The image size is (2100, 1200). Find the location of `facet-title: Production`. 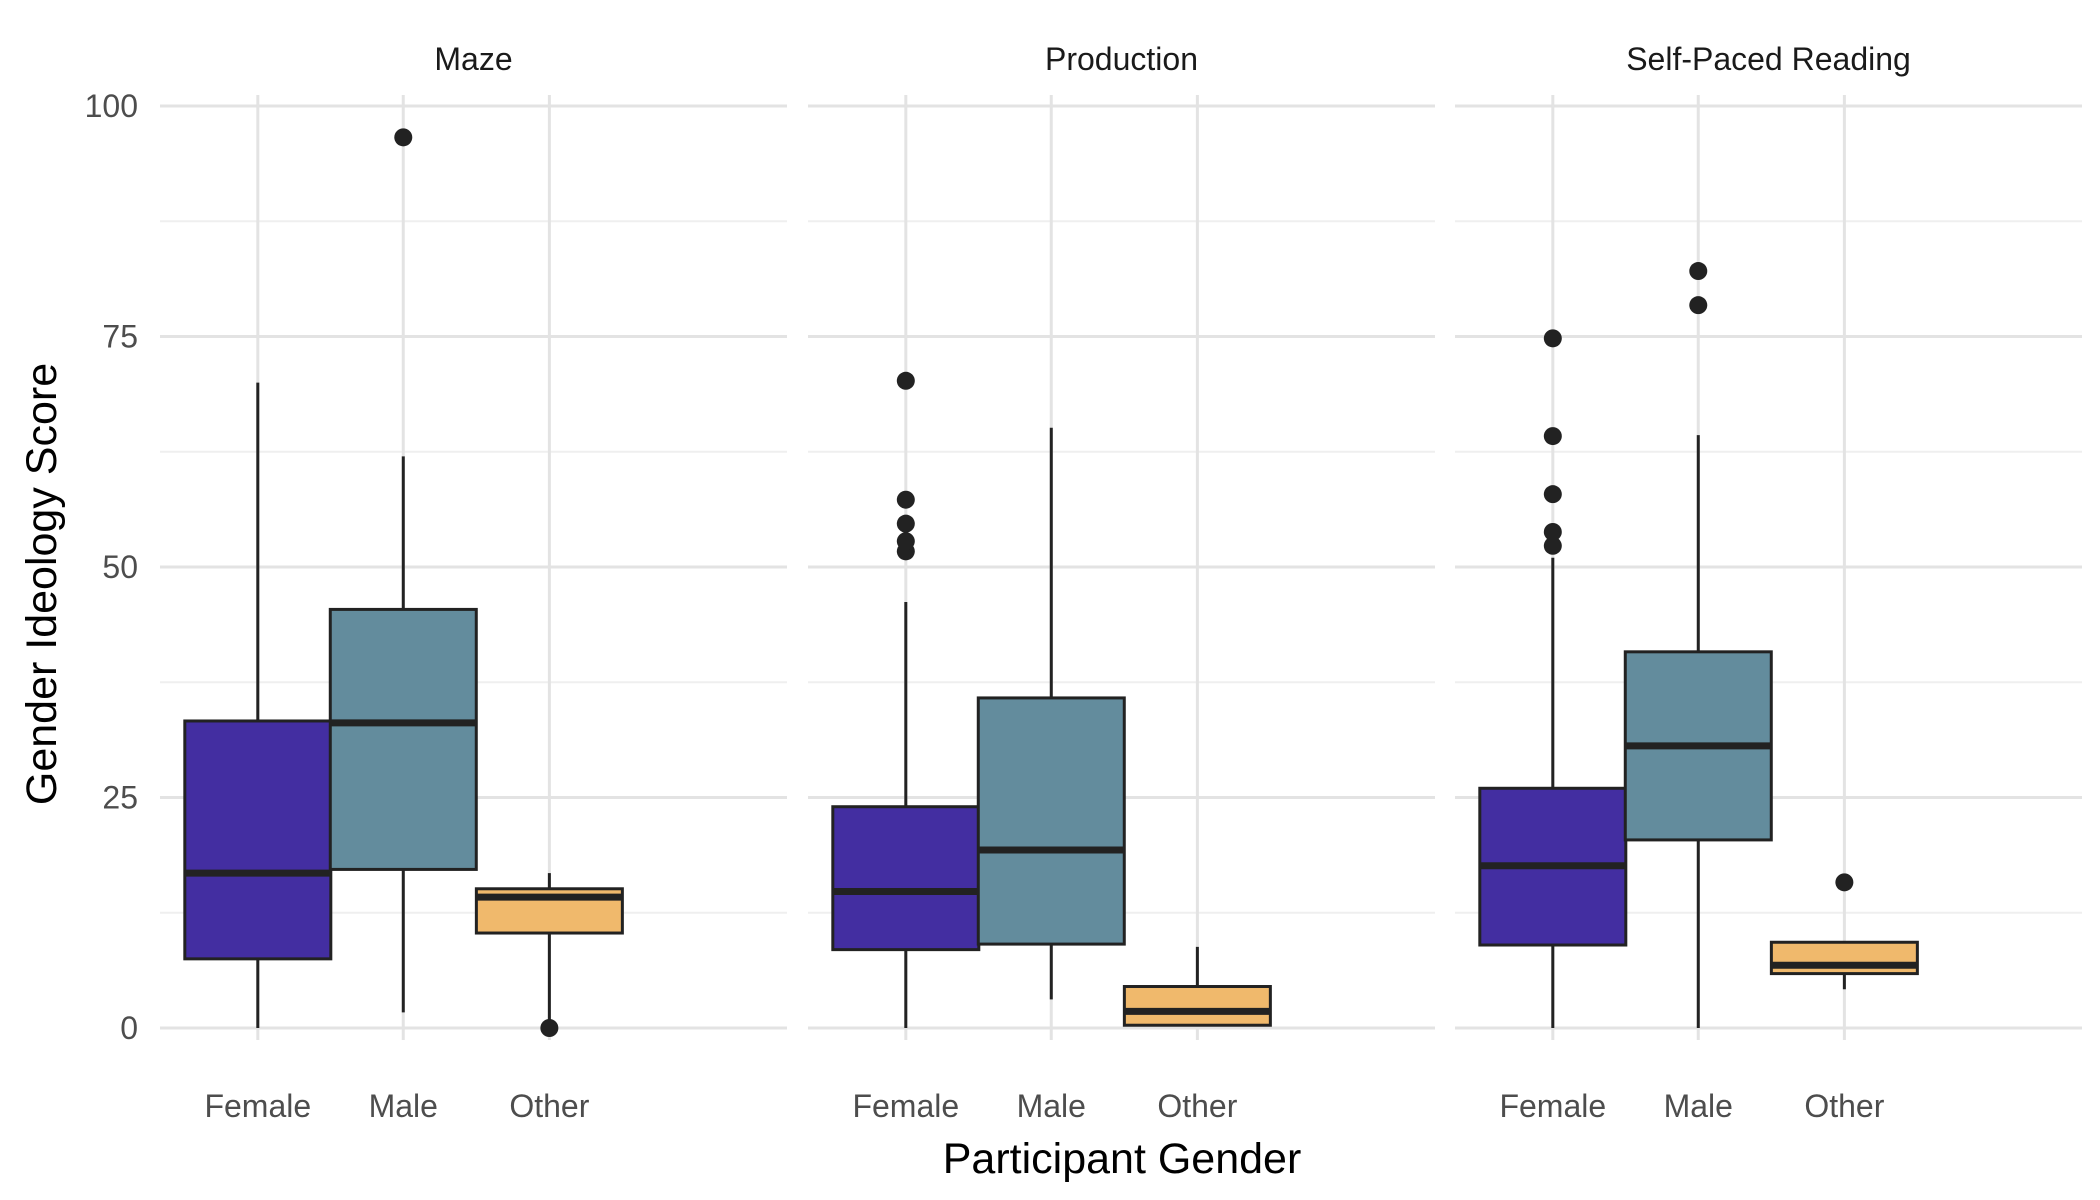

facet-title: Production is located at coordinates (1121, 59).